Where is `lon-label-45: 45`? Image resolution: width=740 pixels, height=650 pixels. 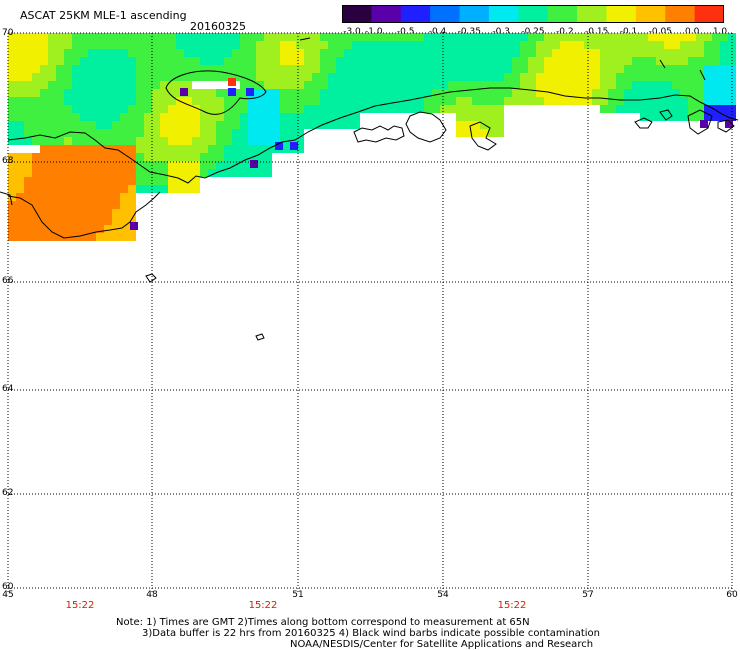
lon-label-45: 45 is located at coordinates (8, 595).